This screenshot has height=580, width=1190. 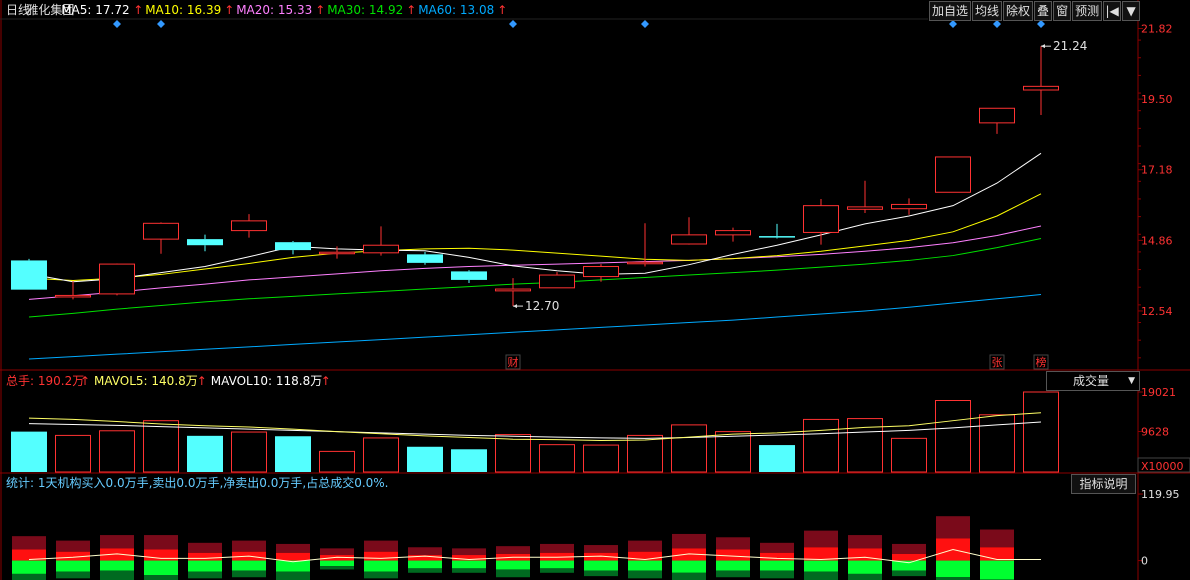 What do you see at coordinates (987, 11) in the screenshot?
I see `toolbar-button-1: 均线` at bounding box center [987, 11].